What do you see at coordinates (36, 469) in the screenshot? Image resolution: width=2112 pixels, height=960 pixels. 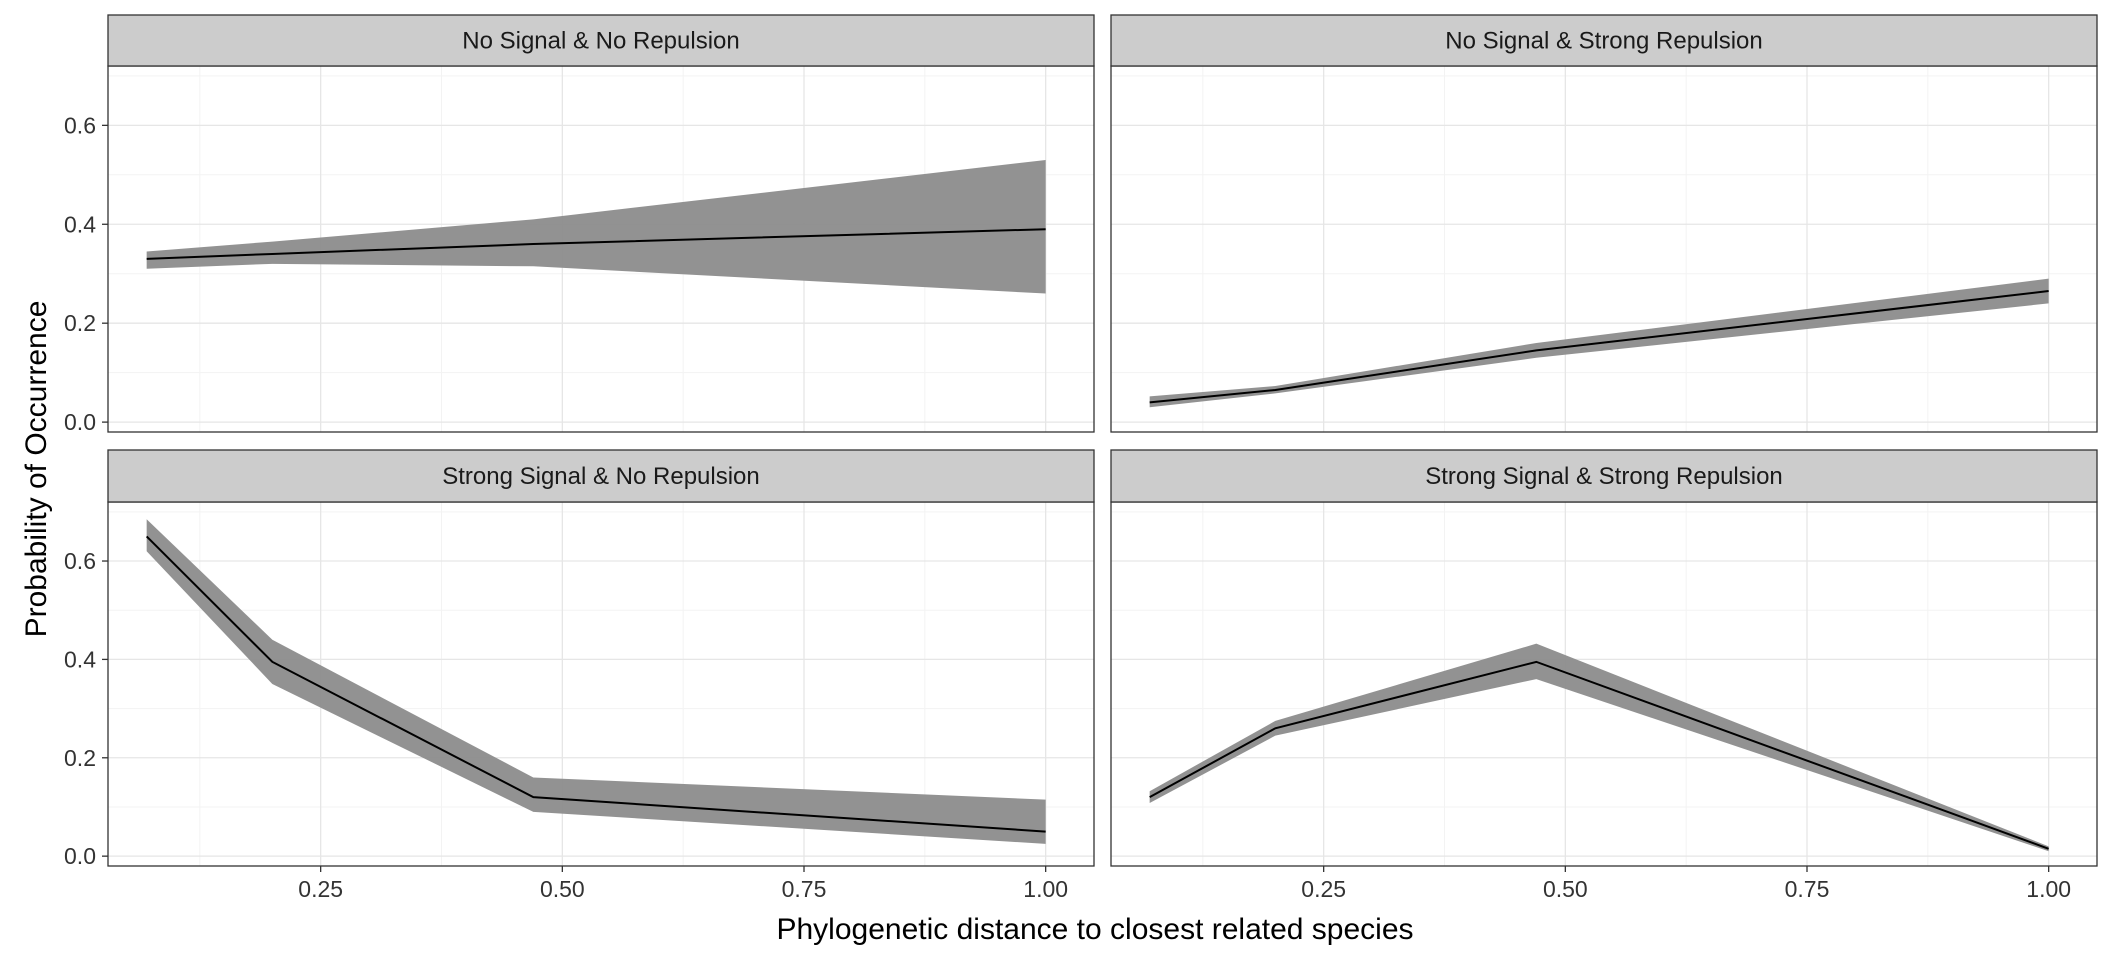 I see `y-axis-title: Probability of Occurrence` at bounding box center [36, 469].